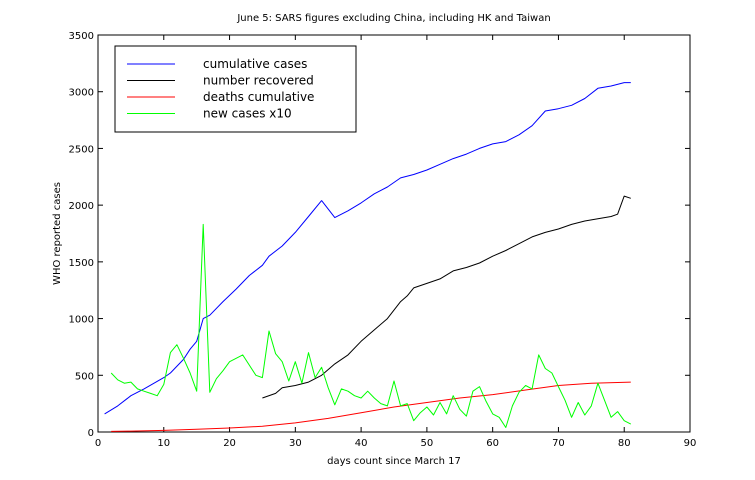 The height and width of the screenshot is (480, 755). What do you see at coordinates (690, 443) in the screenshot?
I see `x-tick-label: 90` at bounding box center [690, 443].